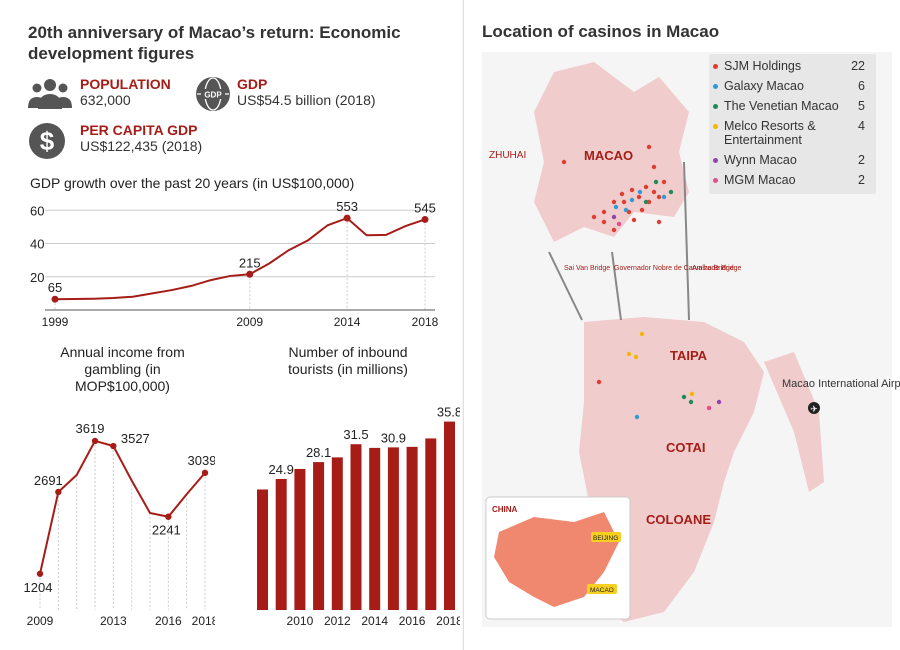 This screenshot has height=650, width=900. What do you see at coordinates (203, 621) in the screenshot?
I see `gambling-xtick: 2018` at bounding box center [203, 621].